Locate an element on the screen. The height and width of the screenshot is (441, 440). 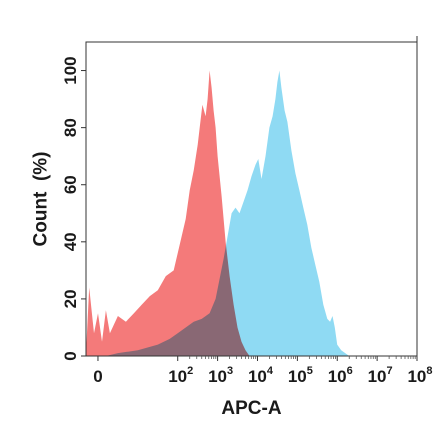
y-tick-label: 60 is located at coordinates (70, 184).